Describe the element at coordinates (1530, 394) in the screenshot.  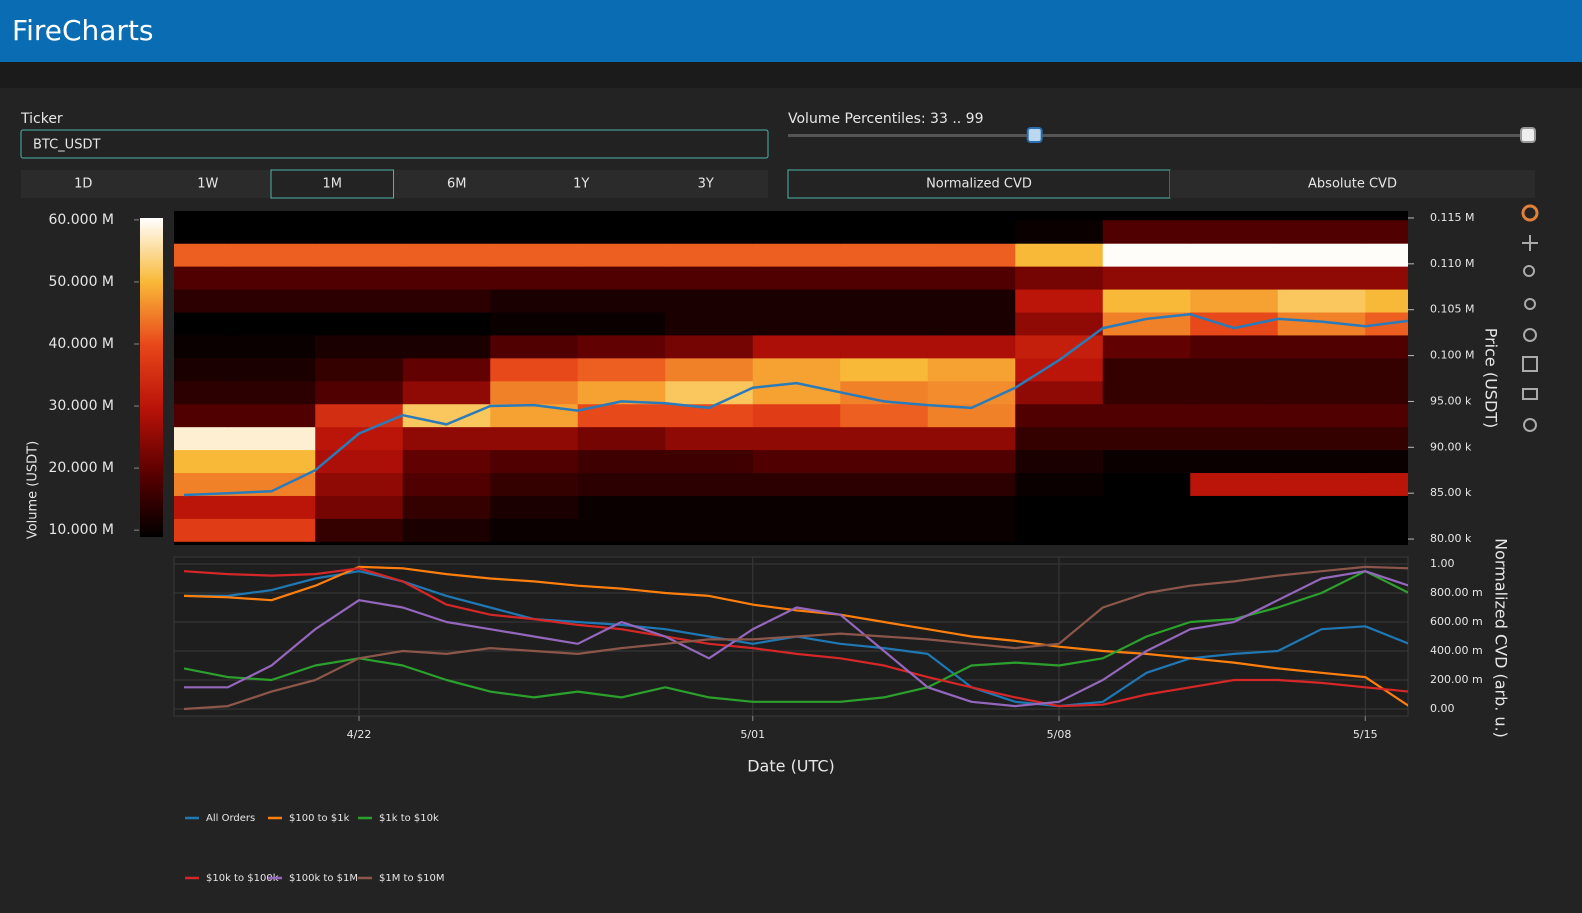
I see `hover-icon` at that location.